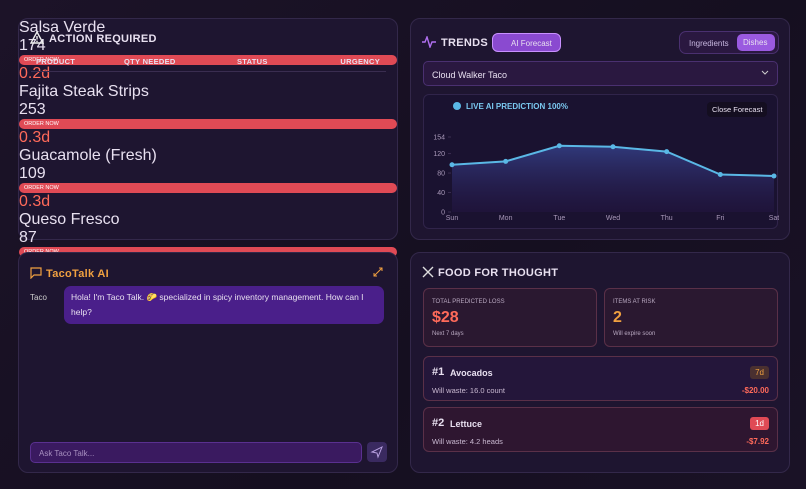  What do you see at coordinates (428, 272) in the screenshot?
I see `utensils-icon` at bounding box center [428, 272].